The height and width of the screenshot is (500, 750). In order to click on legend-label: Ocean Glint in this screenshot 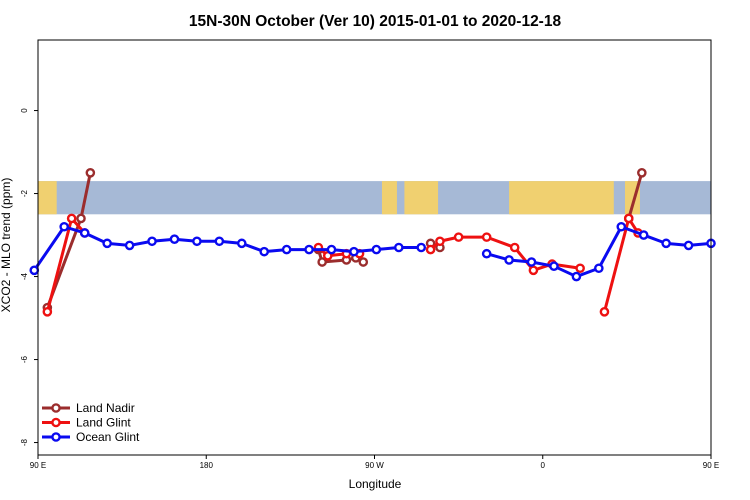, I will do `click(108, 437)`.